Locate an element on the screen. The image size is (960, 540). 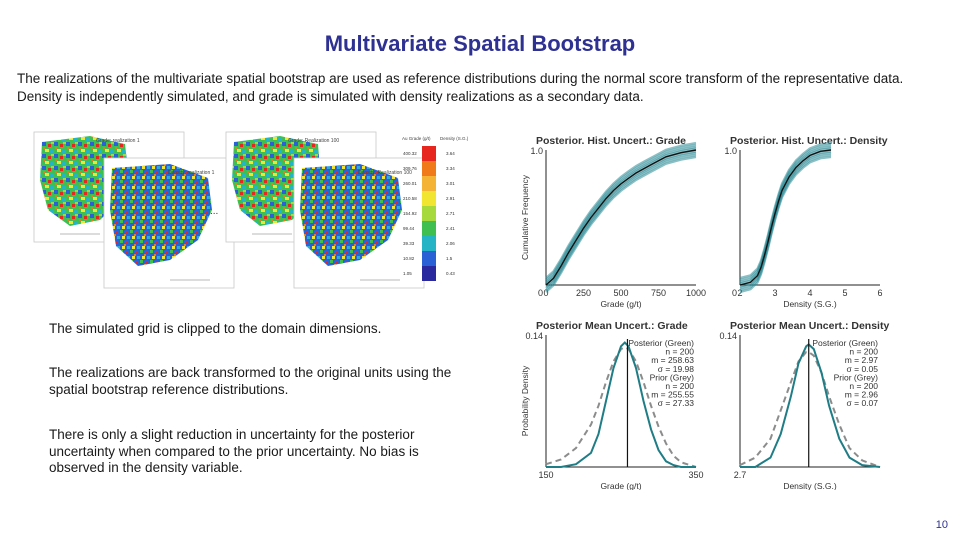
x-tick-label: 4 is located at coordinates (809, 293).